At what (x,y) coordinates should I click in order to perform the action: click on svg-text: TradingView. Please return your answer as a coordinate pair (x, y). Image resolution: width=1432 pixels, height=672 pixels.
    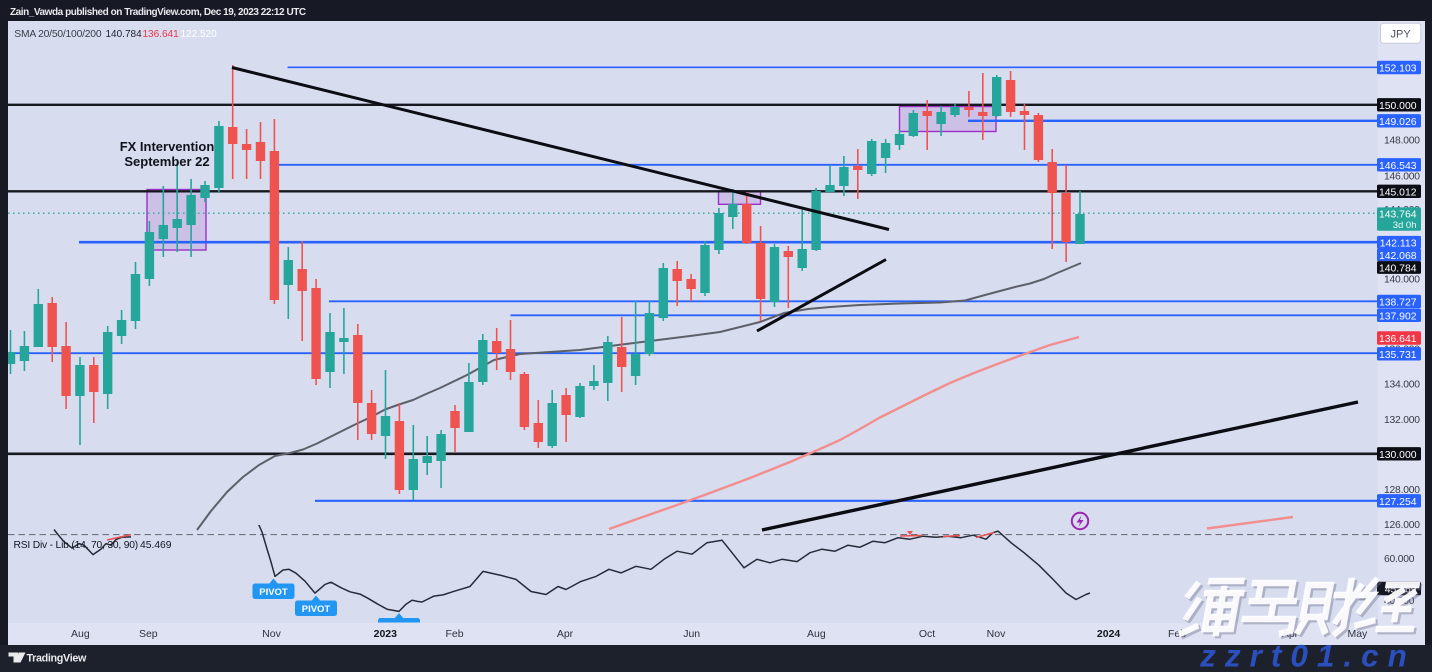
    Looking at the image, I should click on (57, 659).